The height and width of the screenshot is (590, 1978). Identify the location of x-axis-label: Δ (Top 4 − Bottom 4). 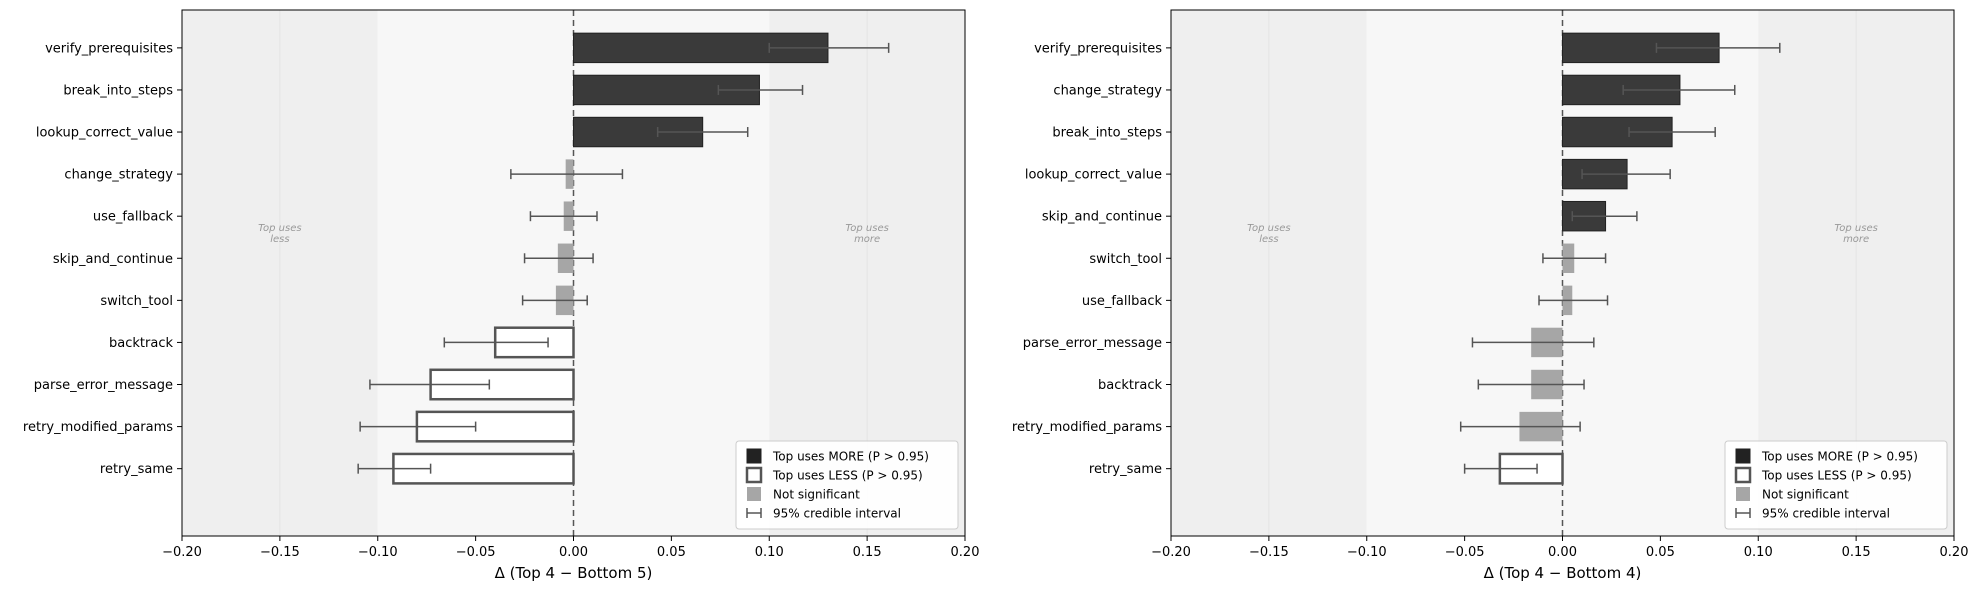
(1563, 573).